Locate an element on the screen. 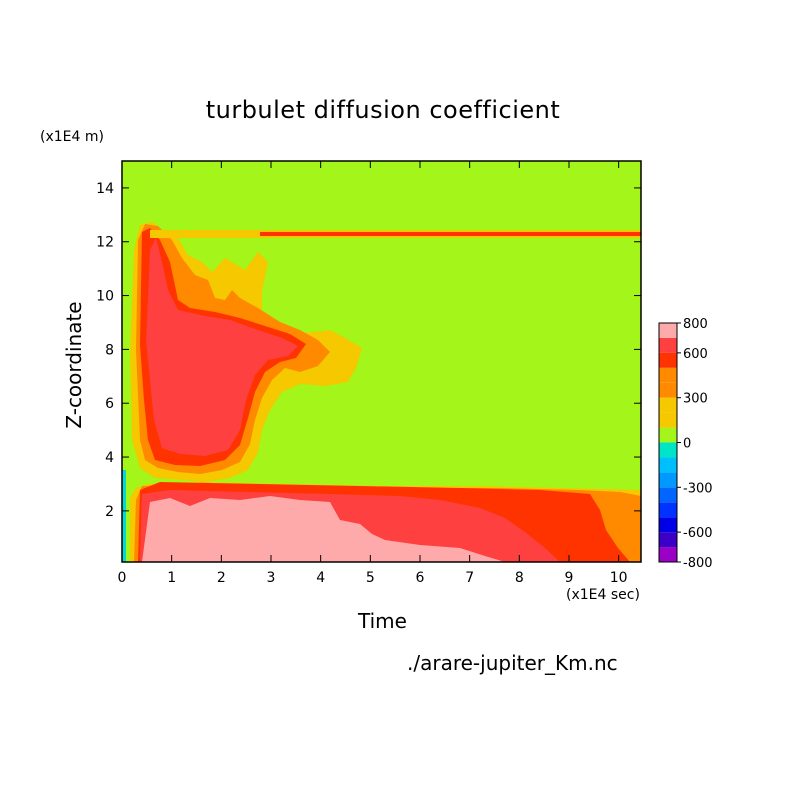 The image size is (804, 804). y-tick-label: 12 is located at coordinates (105, 243).